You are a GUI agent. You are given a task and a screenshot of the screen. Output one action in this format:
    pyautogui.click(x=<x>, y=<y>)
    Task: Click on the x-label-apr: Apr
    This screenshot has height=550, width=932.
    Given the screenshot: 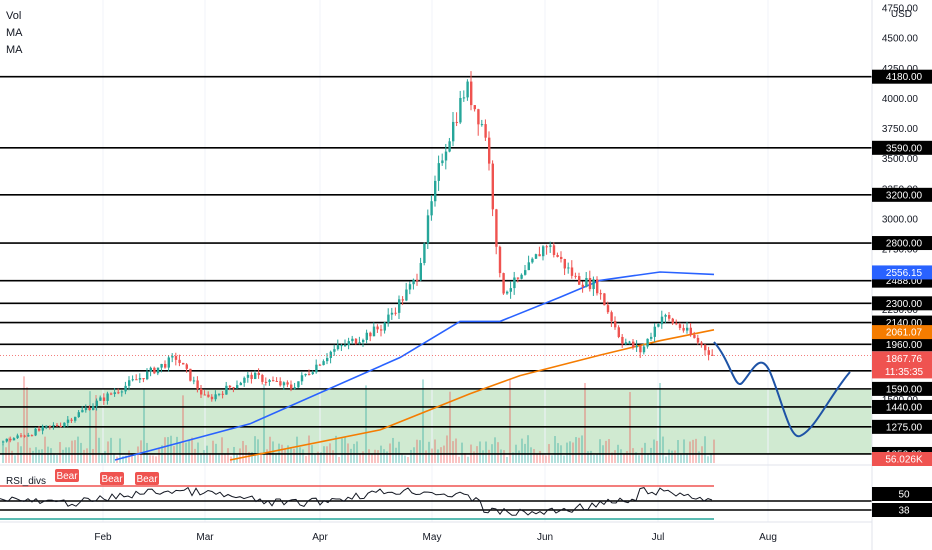 What is the action you would take?
    pyautogui.click(x=320, y=537)
    